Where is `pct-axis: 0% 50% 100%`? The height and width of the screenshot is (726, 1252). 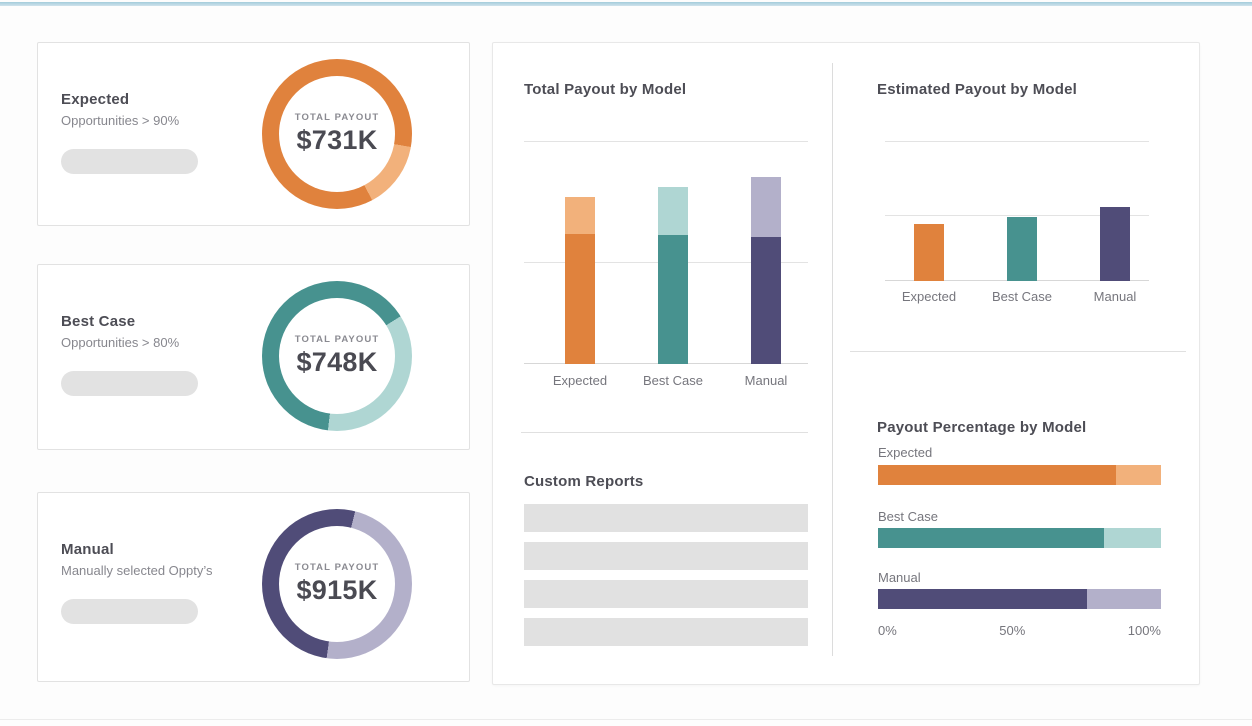
pct-axis: 0% 50% 100% is located at coordinates (1019, 630).